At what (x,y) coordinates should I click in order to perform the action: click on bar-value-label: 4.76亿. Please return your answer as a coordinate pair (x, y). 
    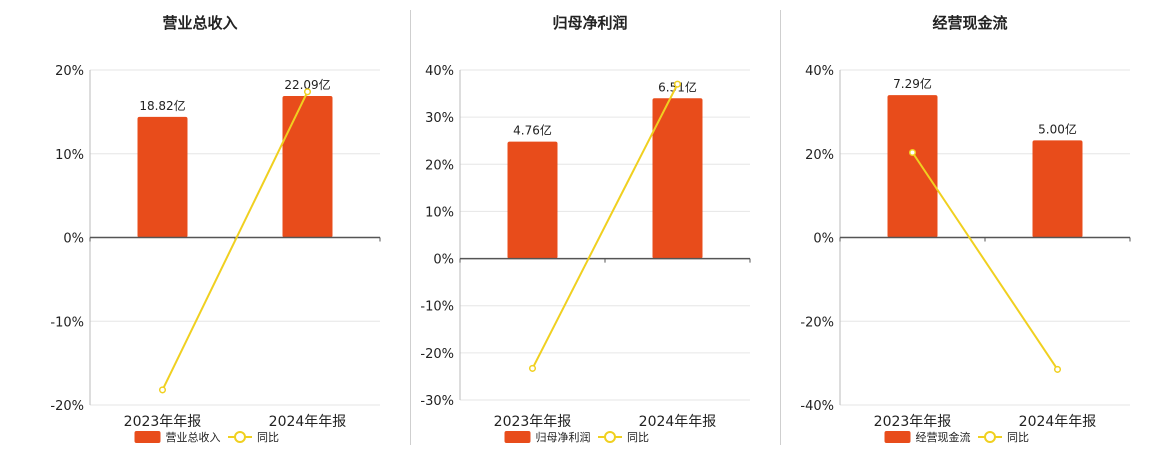
    Looking at the image, I should click on (532, 130).